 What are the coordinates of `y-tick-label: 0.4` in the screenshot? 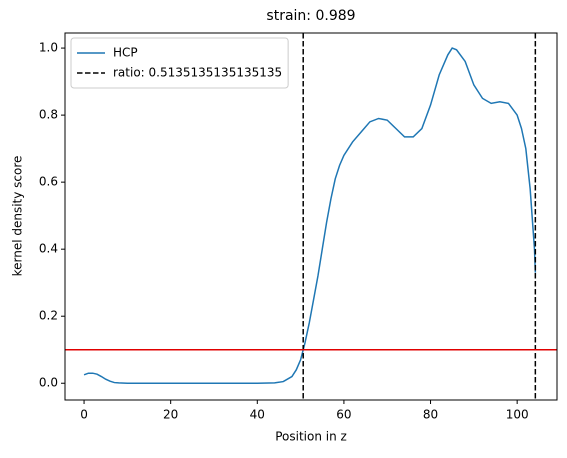 It's located at (48, 249).